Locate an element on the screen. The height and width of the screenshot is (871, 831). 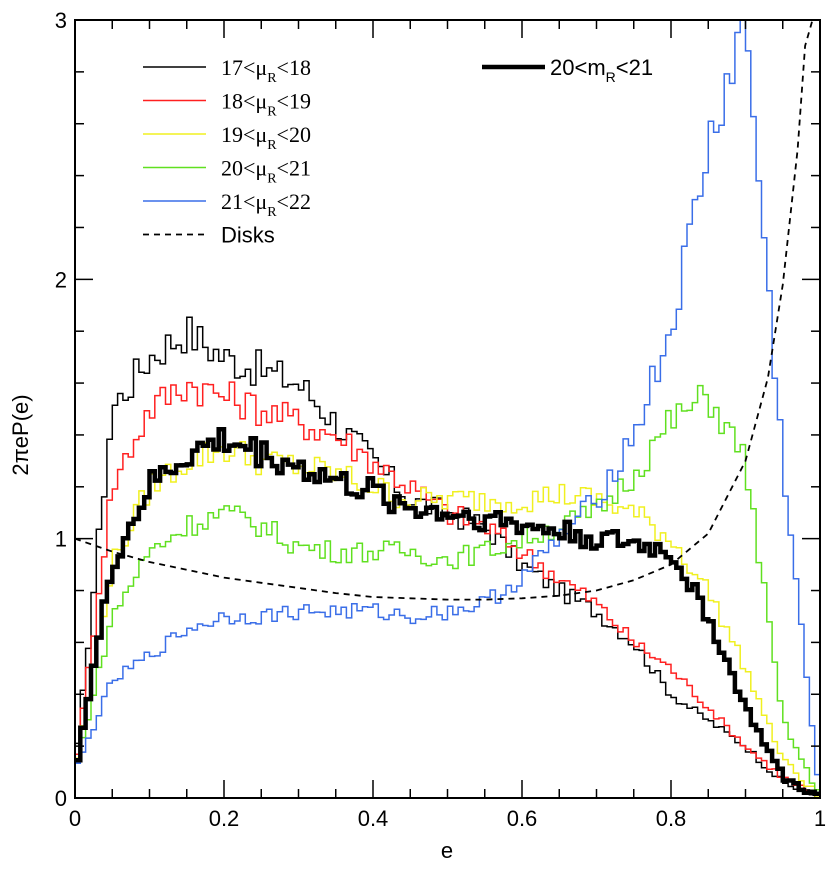
y-tick-label: 1 is located at coordinates (61, 539).